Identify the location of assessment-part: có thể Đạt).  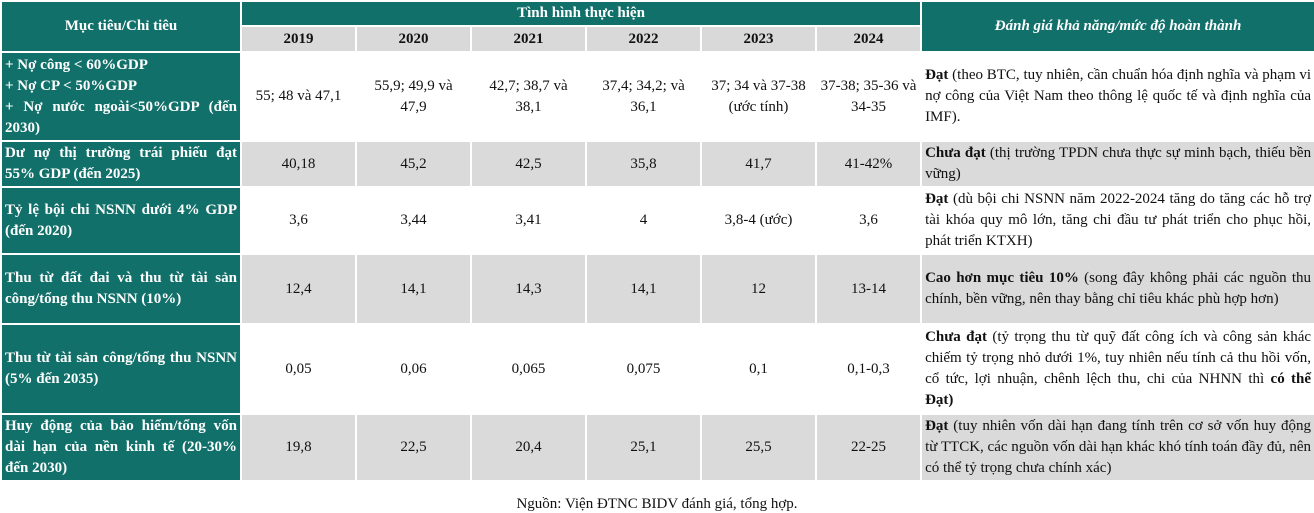
(1118, 389).